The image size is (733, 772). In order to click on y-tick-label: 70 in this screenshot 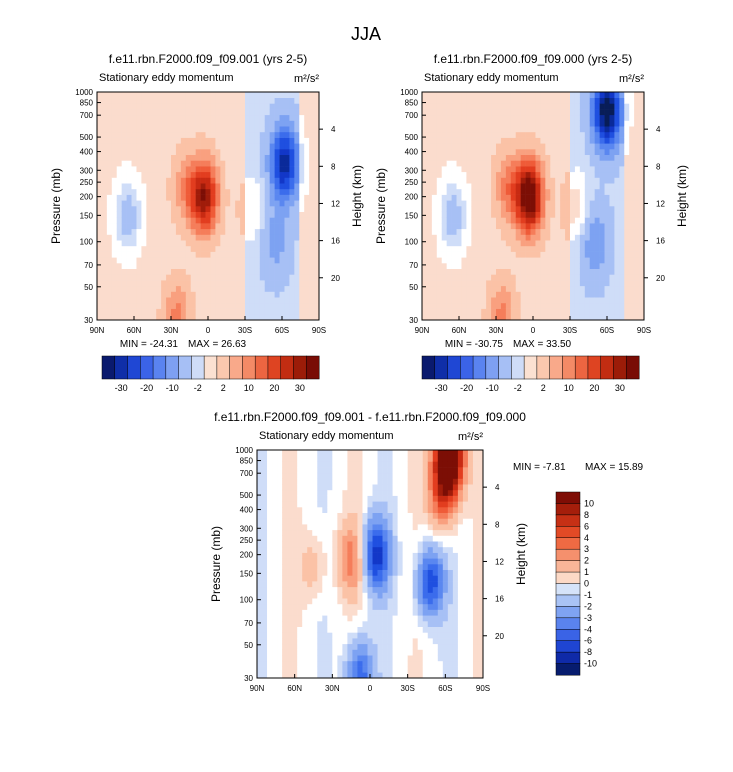, I will do `click(413, 265)`.